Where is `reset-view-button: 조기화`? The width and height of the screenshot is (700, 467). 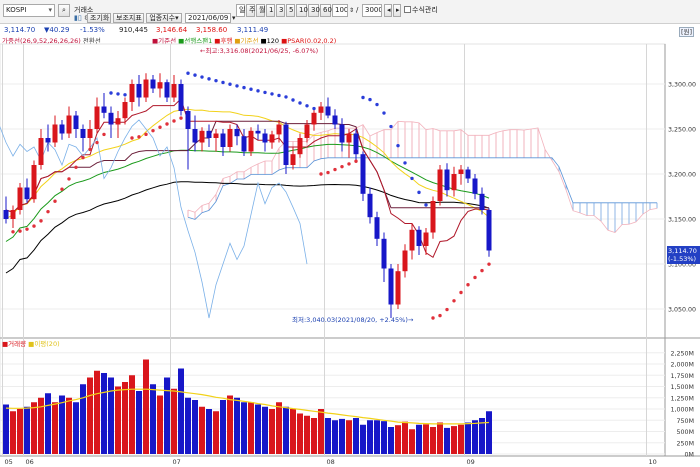 reset-view-button: 조기화 is located at coordinates (99, 18).